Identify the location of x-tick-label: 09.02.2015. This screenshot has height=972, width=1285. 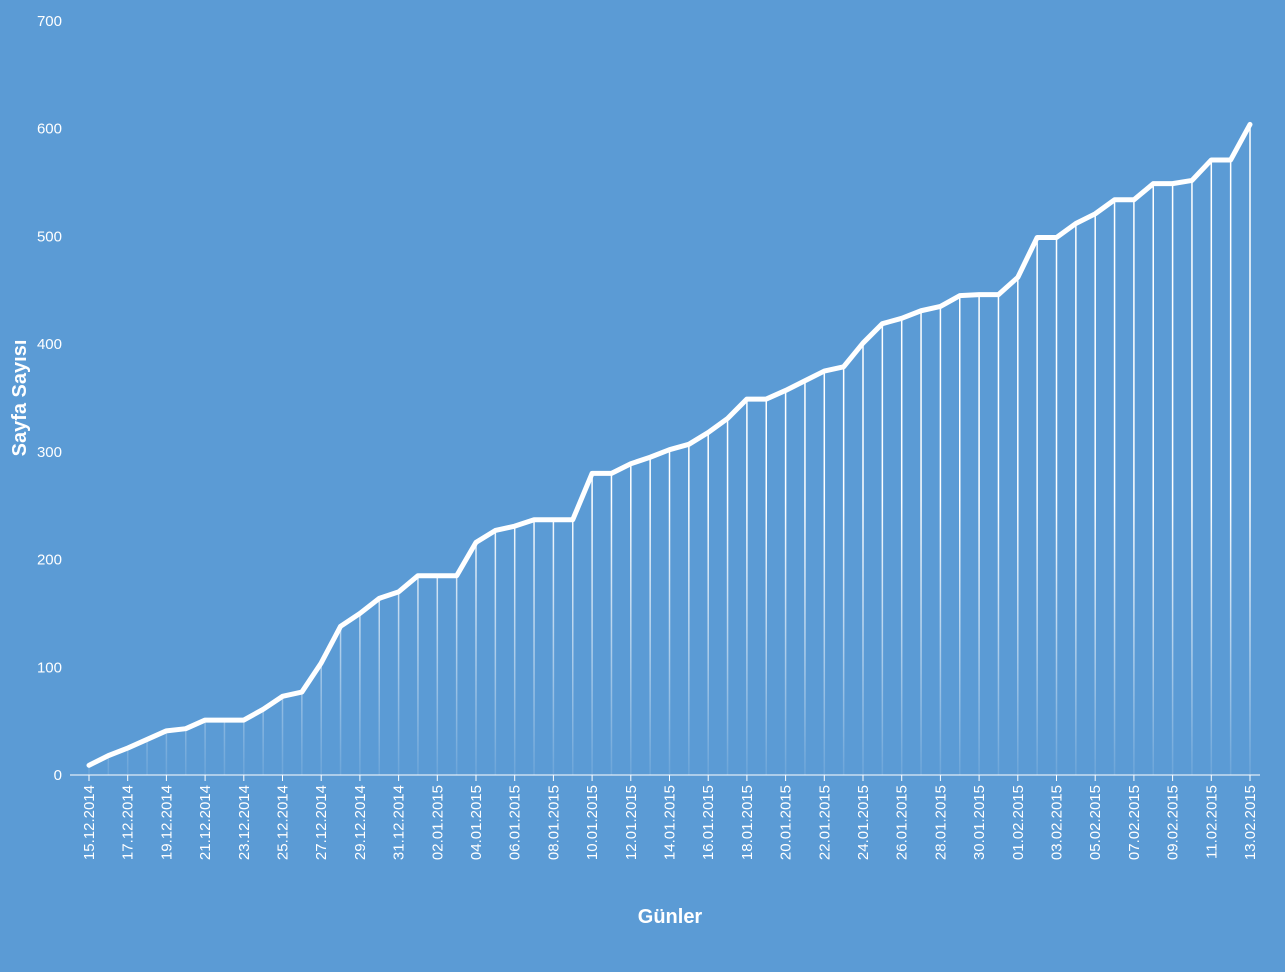
(1173, 822).